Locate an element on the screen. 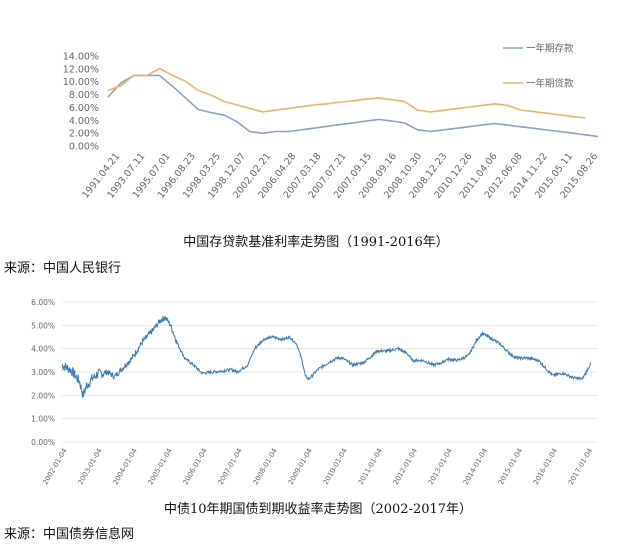 The width and height of the screenshot is (640, 559). legend-label: 一年期贷款 is located at coordinates (550, 84).